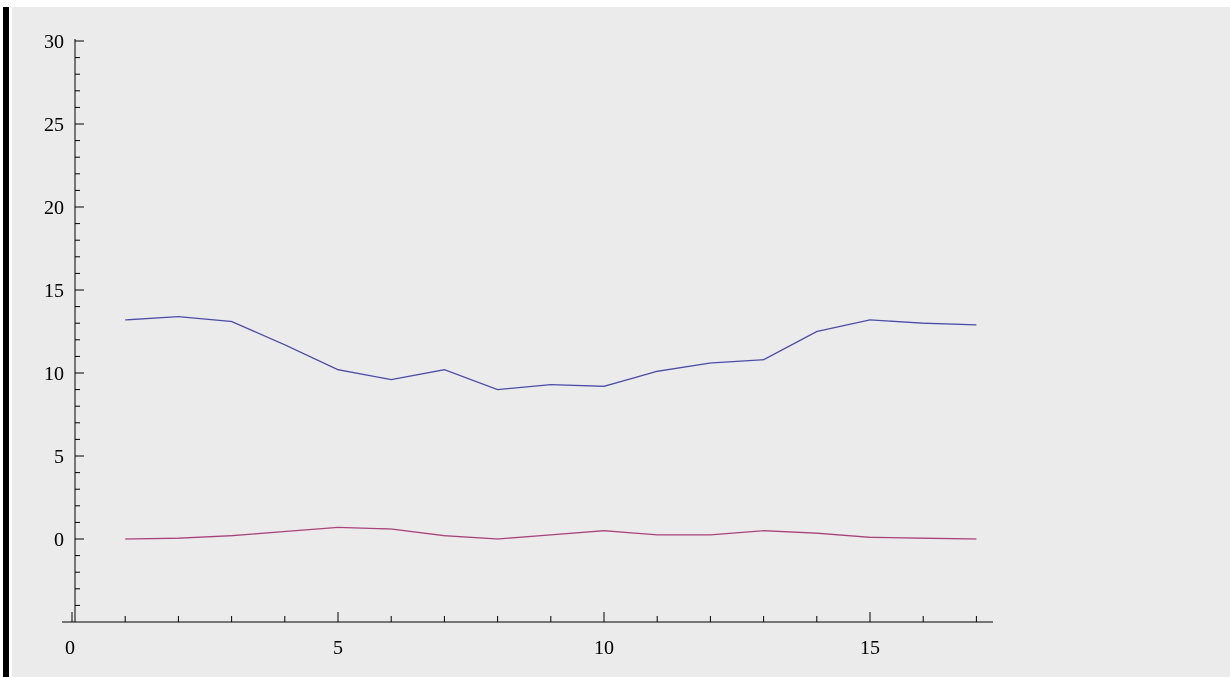 Image resolution: width=1230 pixels, height=677 pixels. I want to click on x-tick-label: 10, so click(604, 648).